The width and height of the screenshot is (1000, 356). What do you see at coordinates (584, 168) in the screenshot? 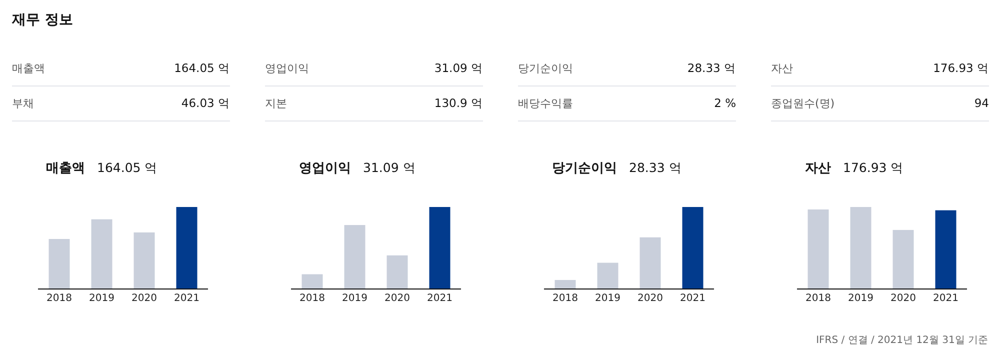
I see `chart-title: 당기순이익` at bounding box center [584, 168].